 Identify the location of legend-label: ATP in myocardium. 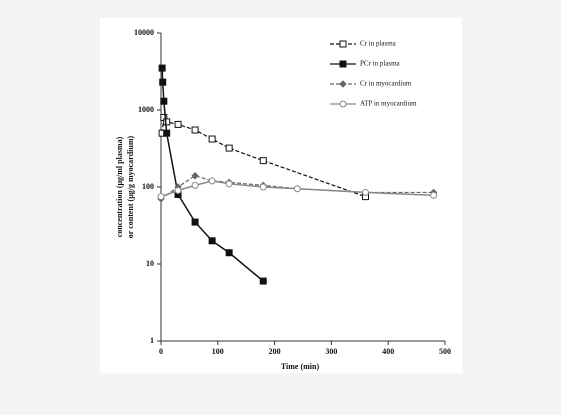
(388, 104).